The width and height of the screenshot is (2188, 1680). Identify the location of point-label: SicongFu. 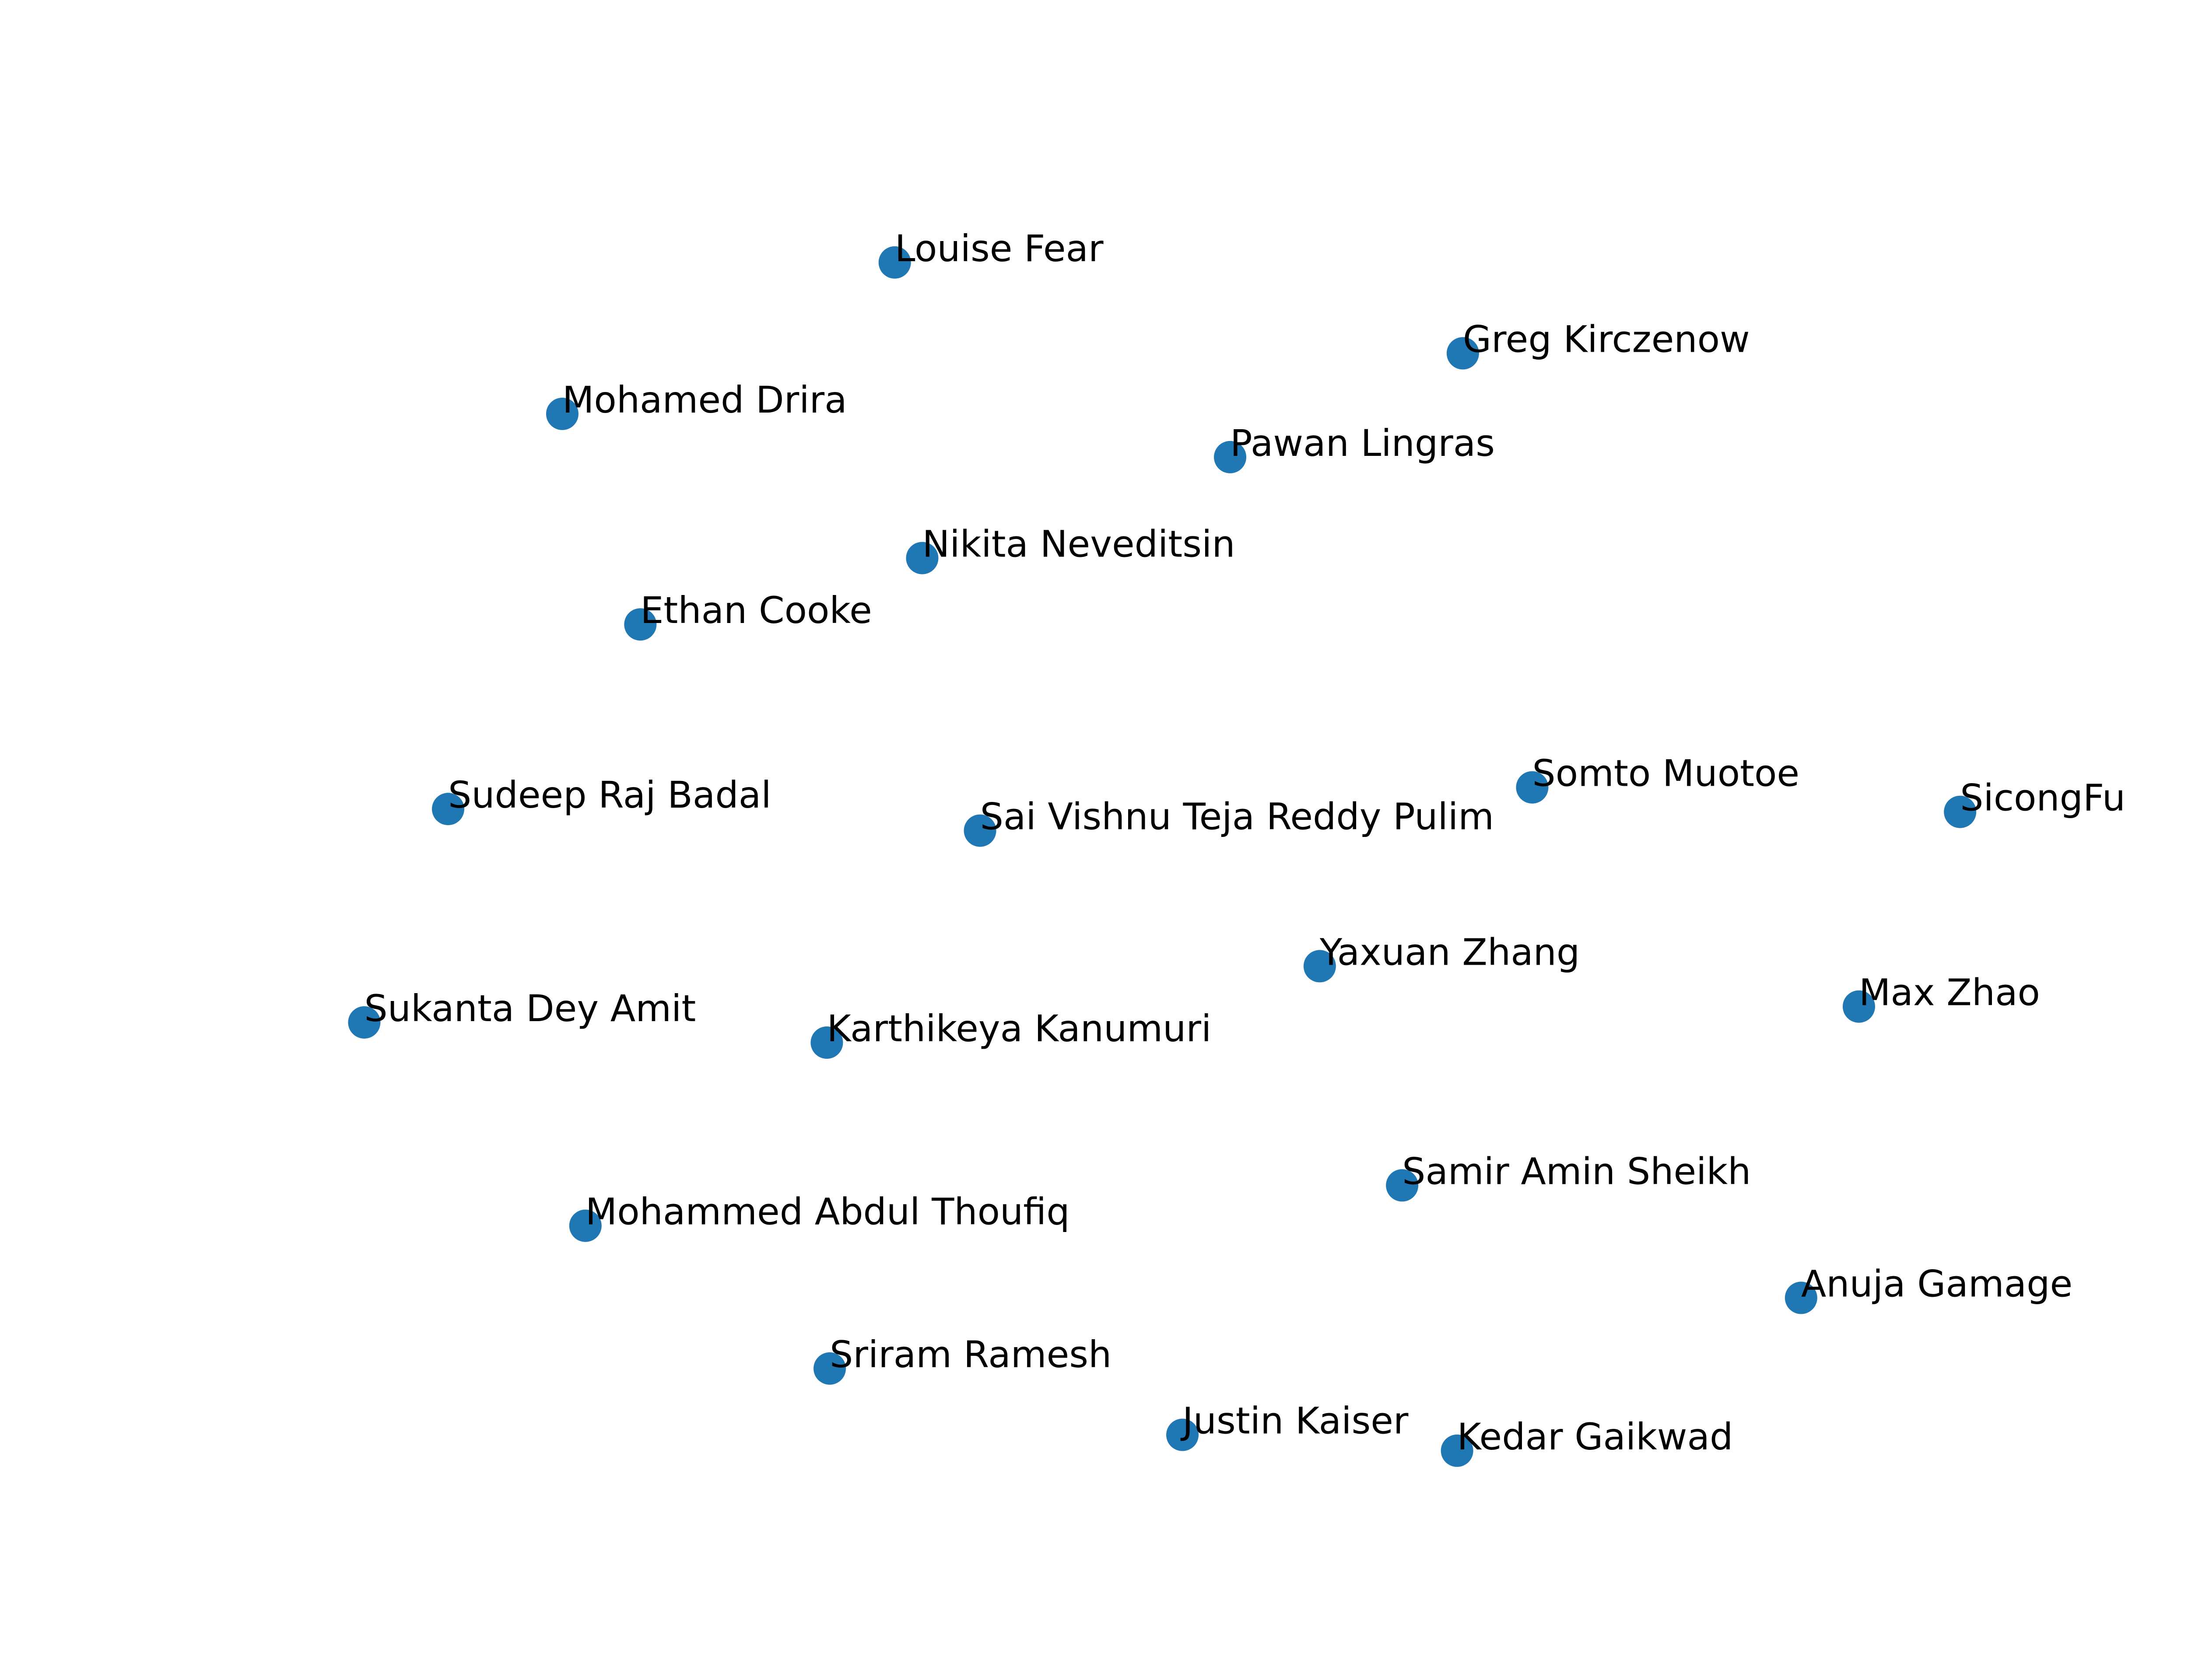
(2042, 798).